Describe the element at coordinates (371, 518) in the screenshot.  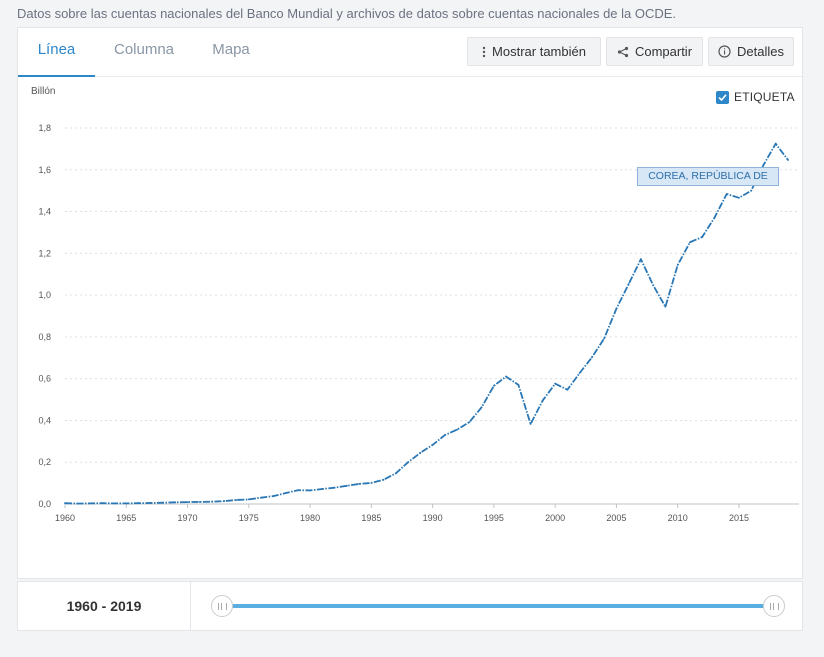
I see `x-tick-label: 1985` at that location.